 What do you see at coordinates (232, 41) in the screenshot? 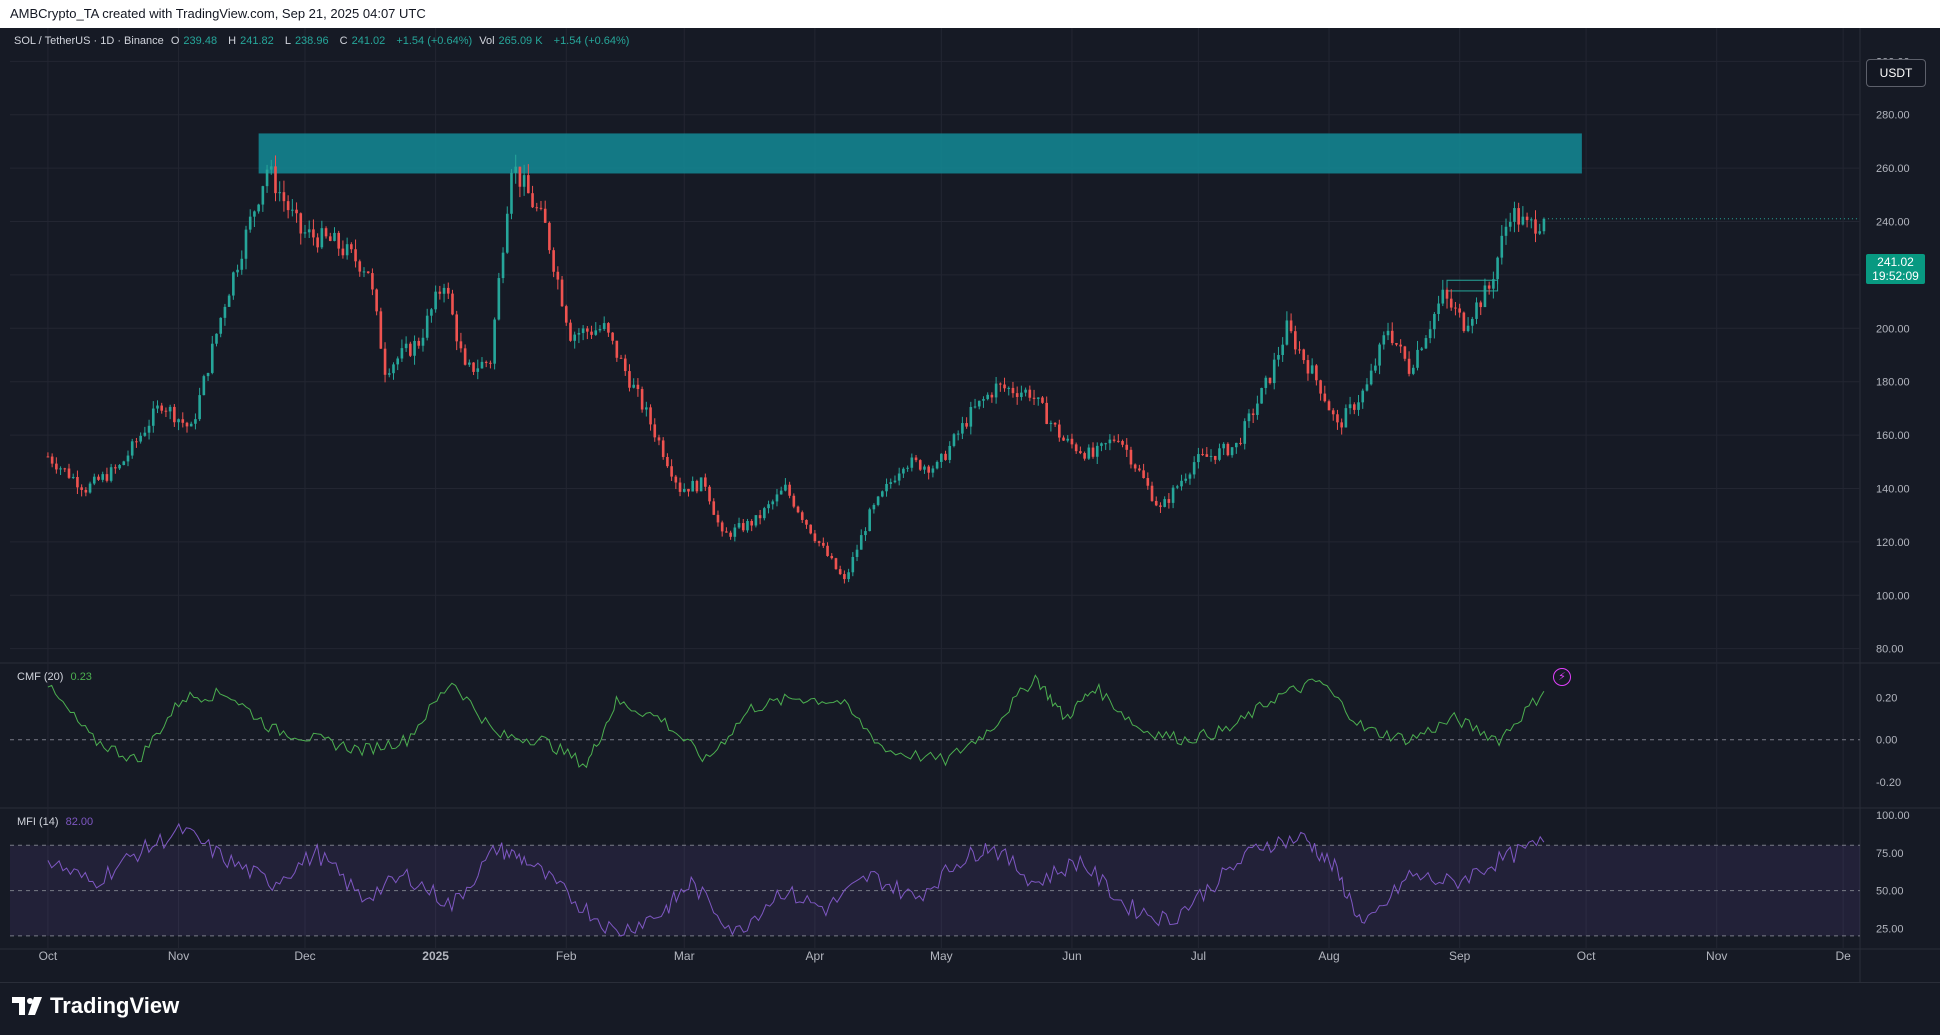
I see `high-label: H` at bounding box center [232, 41].